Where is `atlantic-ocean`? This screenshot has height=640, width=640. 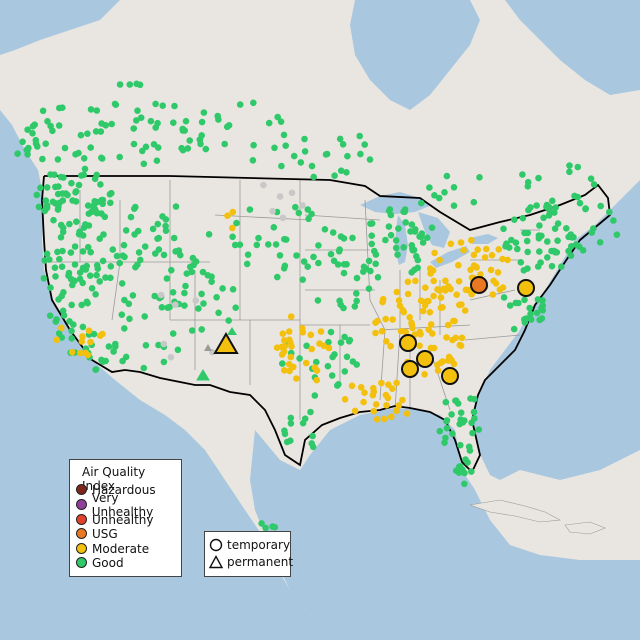
atlantic-ocean is located at coordinates (556, 330).